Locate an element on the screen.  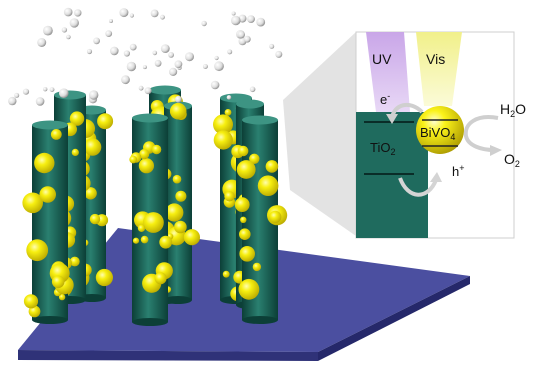
uv-beam is located at coordinates (388, 72).